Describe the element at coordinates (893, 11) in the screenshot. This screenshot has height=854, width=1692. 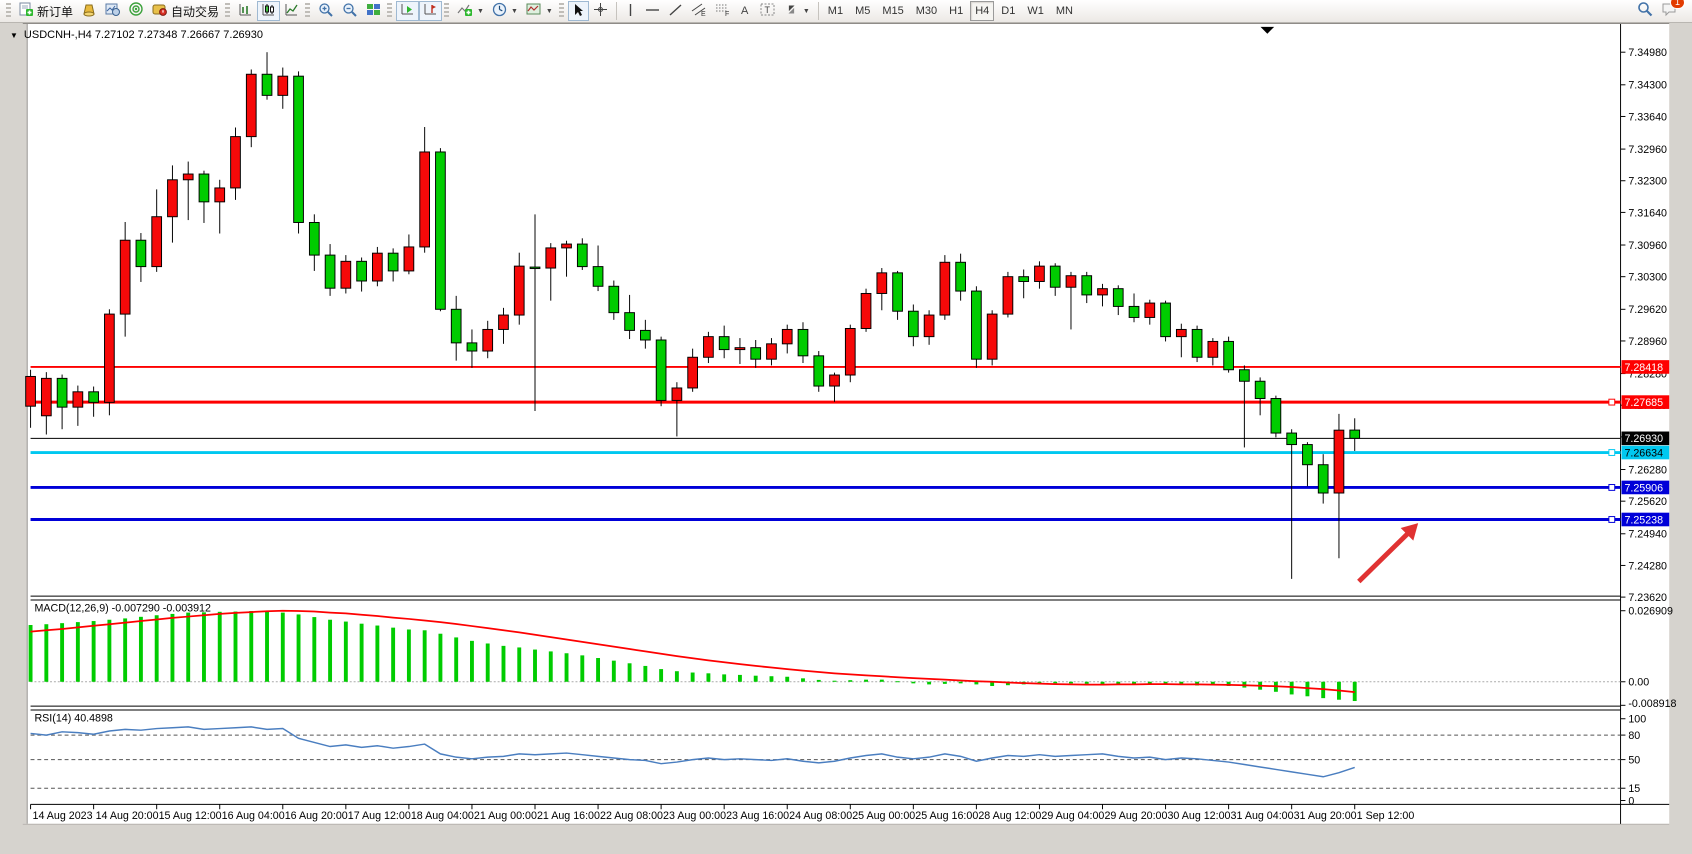
I see `timeframe-m15: M15` at that location.